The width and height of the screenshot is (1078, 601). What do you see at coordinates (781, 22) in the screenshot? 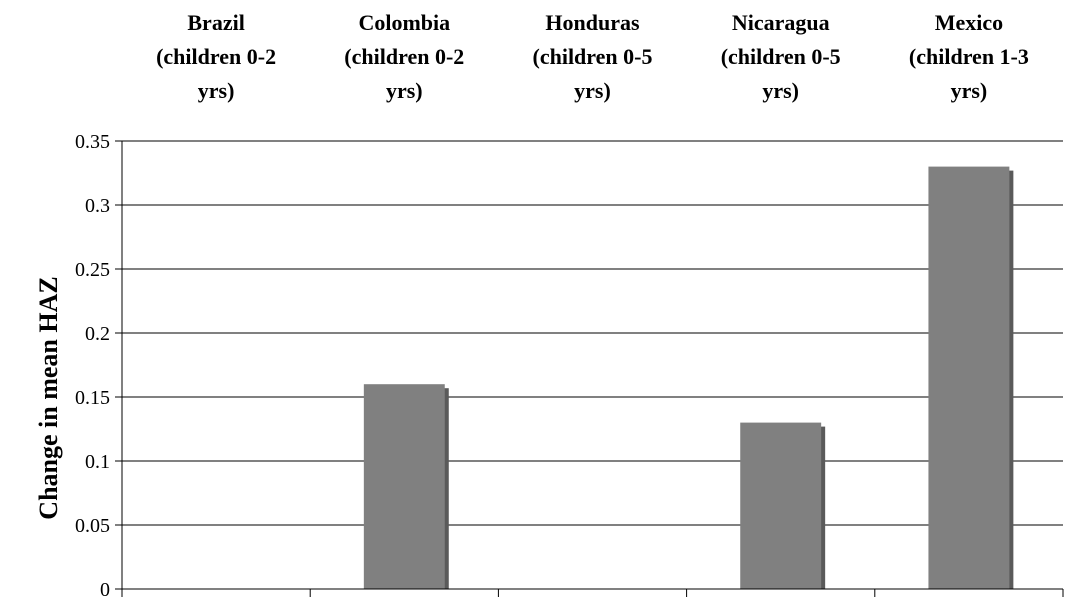
I see `category-label-line: Nicaragua` at bounding box center [781, 22].